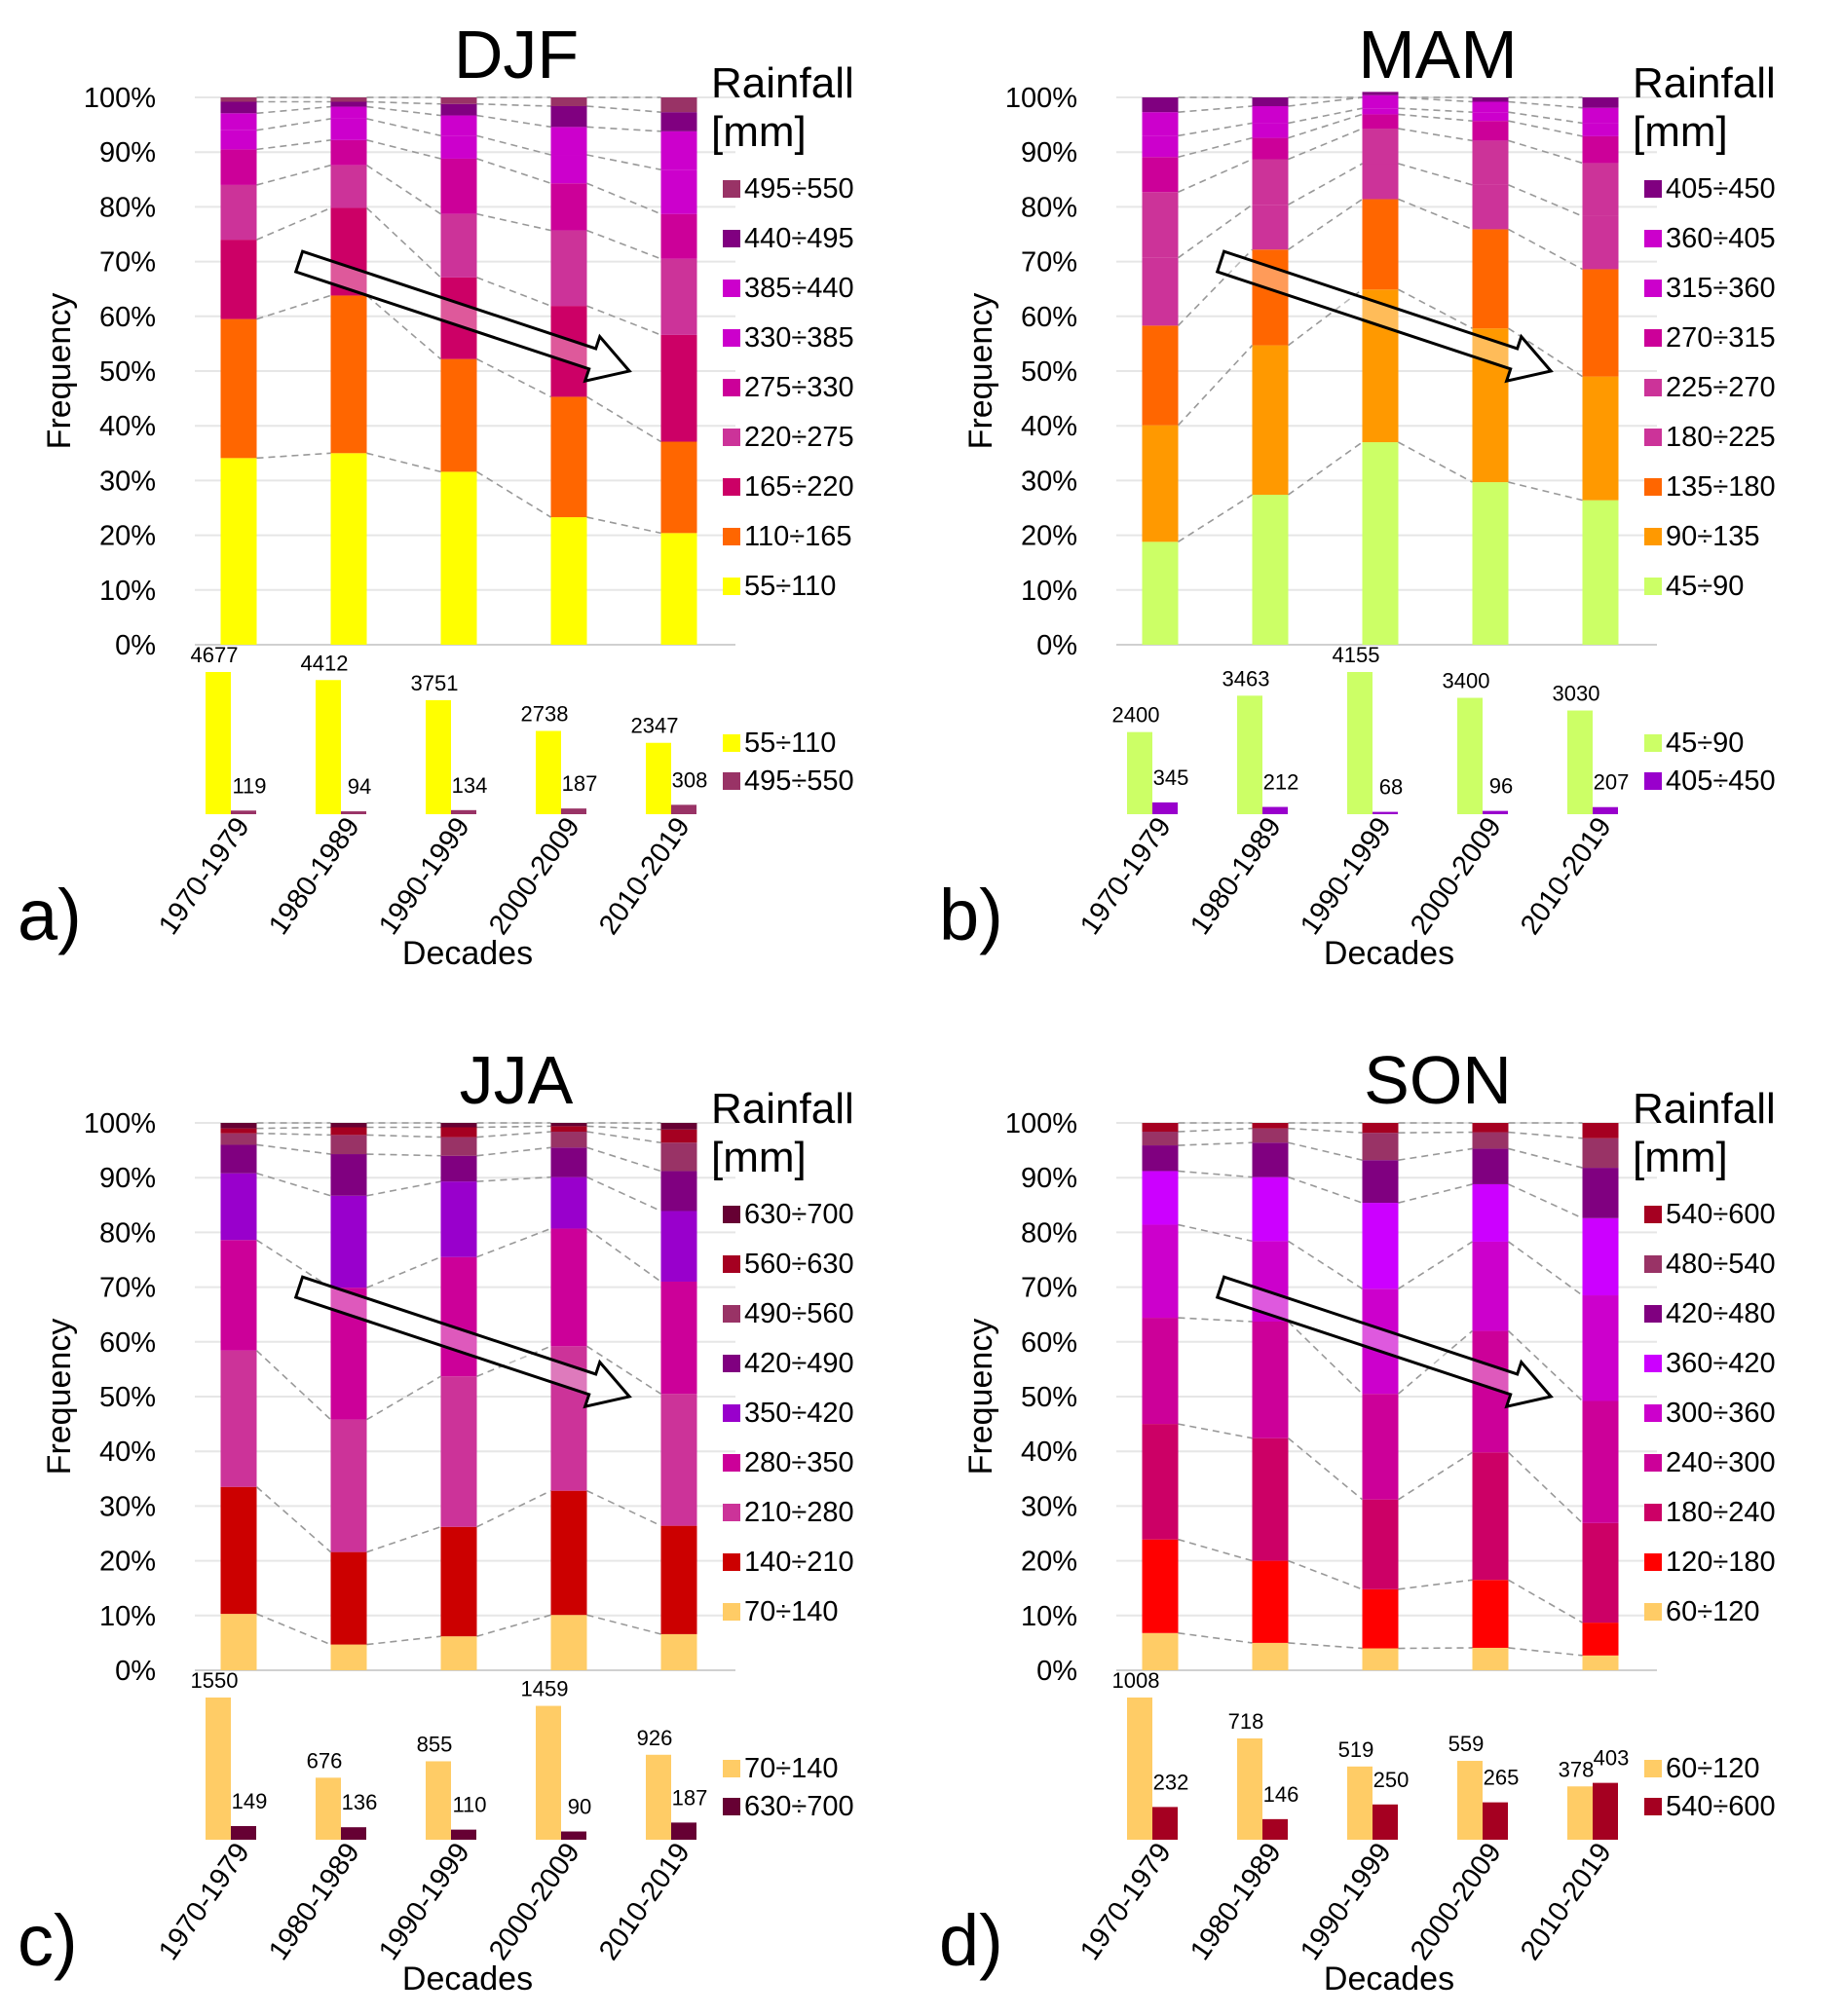 The width and height of the screenshot is (1843, 2016). Describe the element at coordinates (1438, 1080) in the screenshot. I see `chart-title: SON` at that location.